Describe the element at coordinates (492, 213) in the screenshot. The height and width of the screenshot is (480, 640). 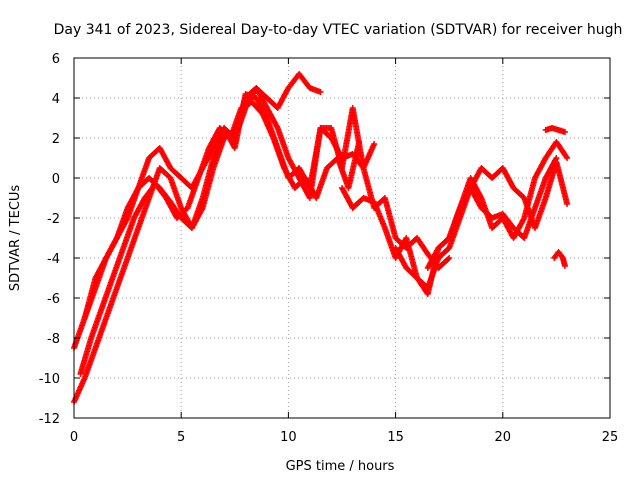
I see `series-prn-g` at that location.